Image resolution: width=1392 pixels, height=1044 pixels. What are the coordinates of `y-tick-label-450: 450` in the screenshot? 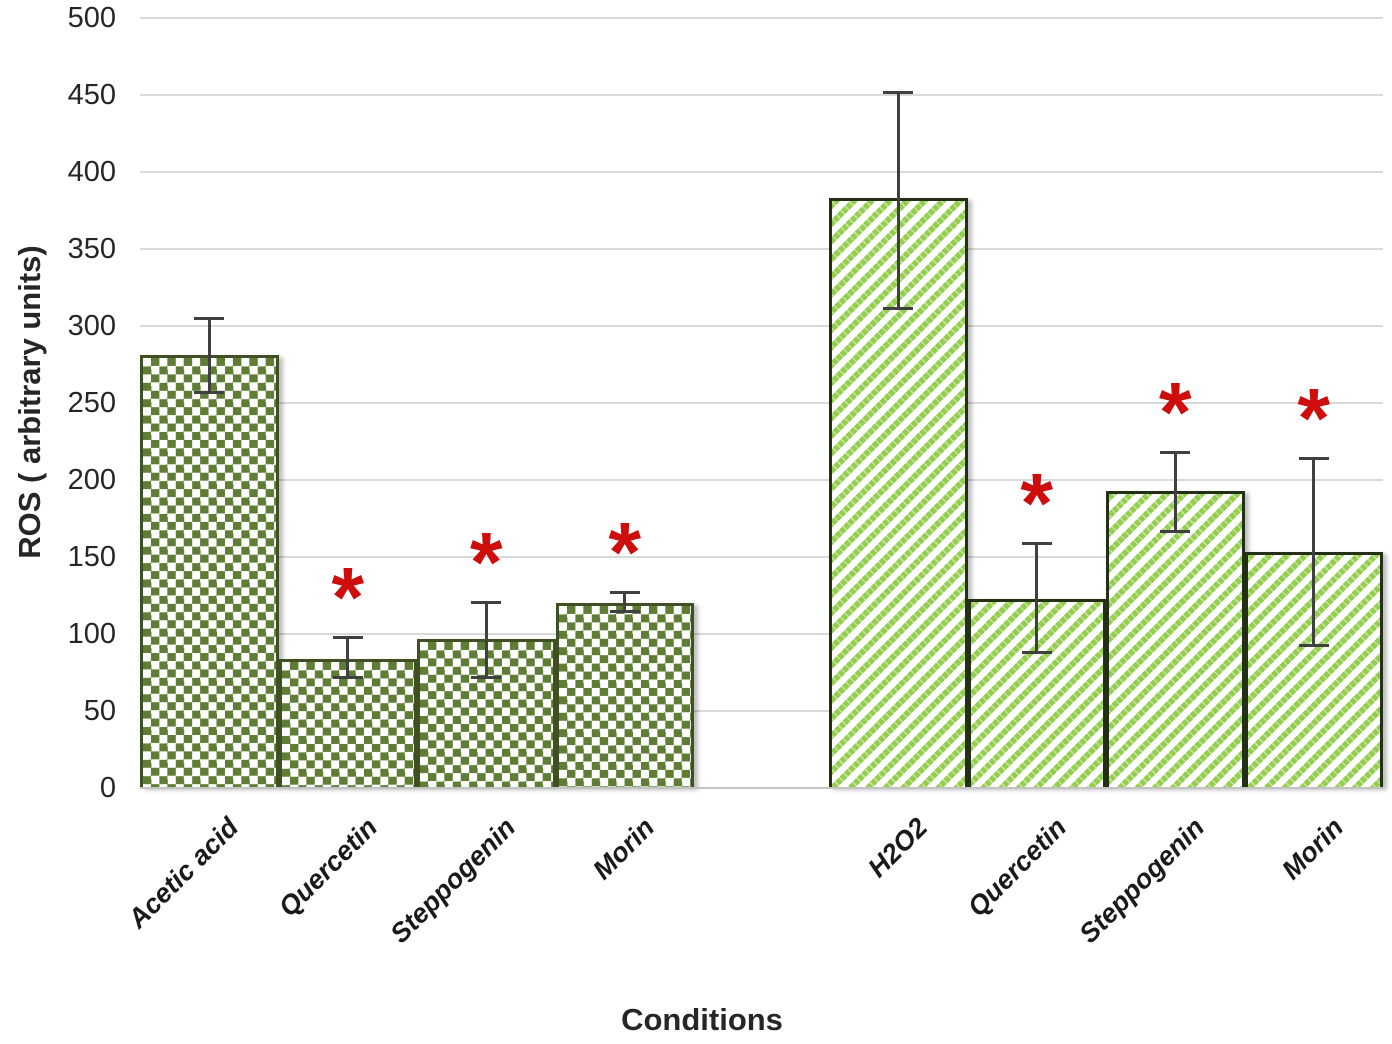 It's located at (91, 95).